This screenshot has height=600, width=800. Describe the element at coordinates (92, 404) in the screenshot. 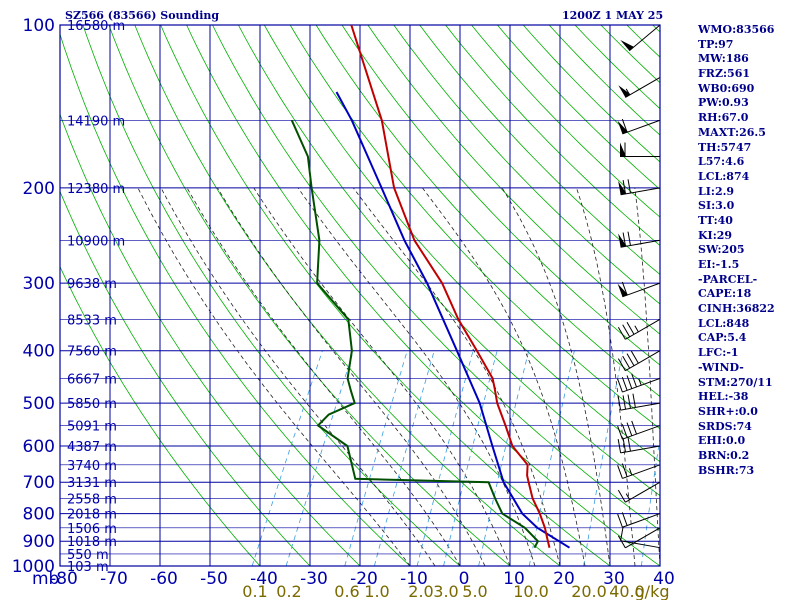

I see `height-label: 5850 m` at that location.